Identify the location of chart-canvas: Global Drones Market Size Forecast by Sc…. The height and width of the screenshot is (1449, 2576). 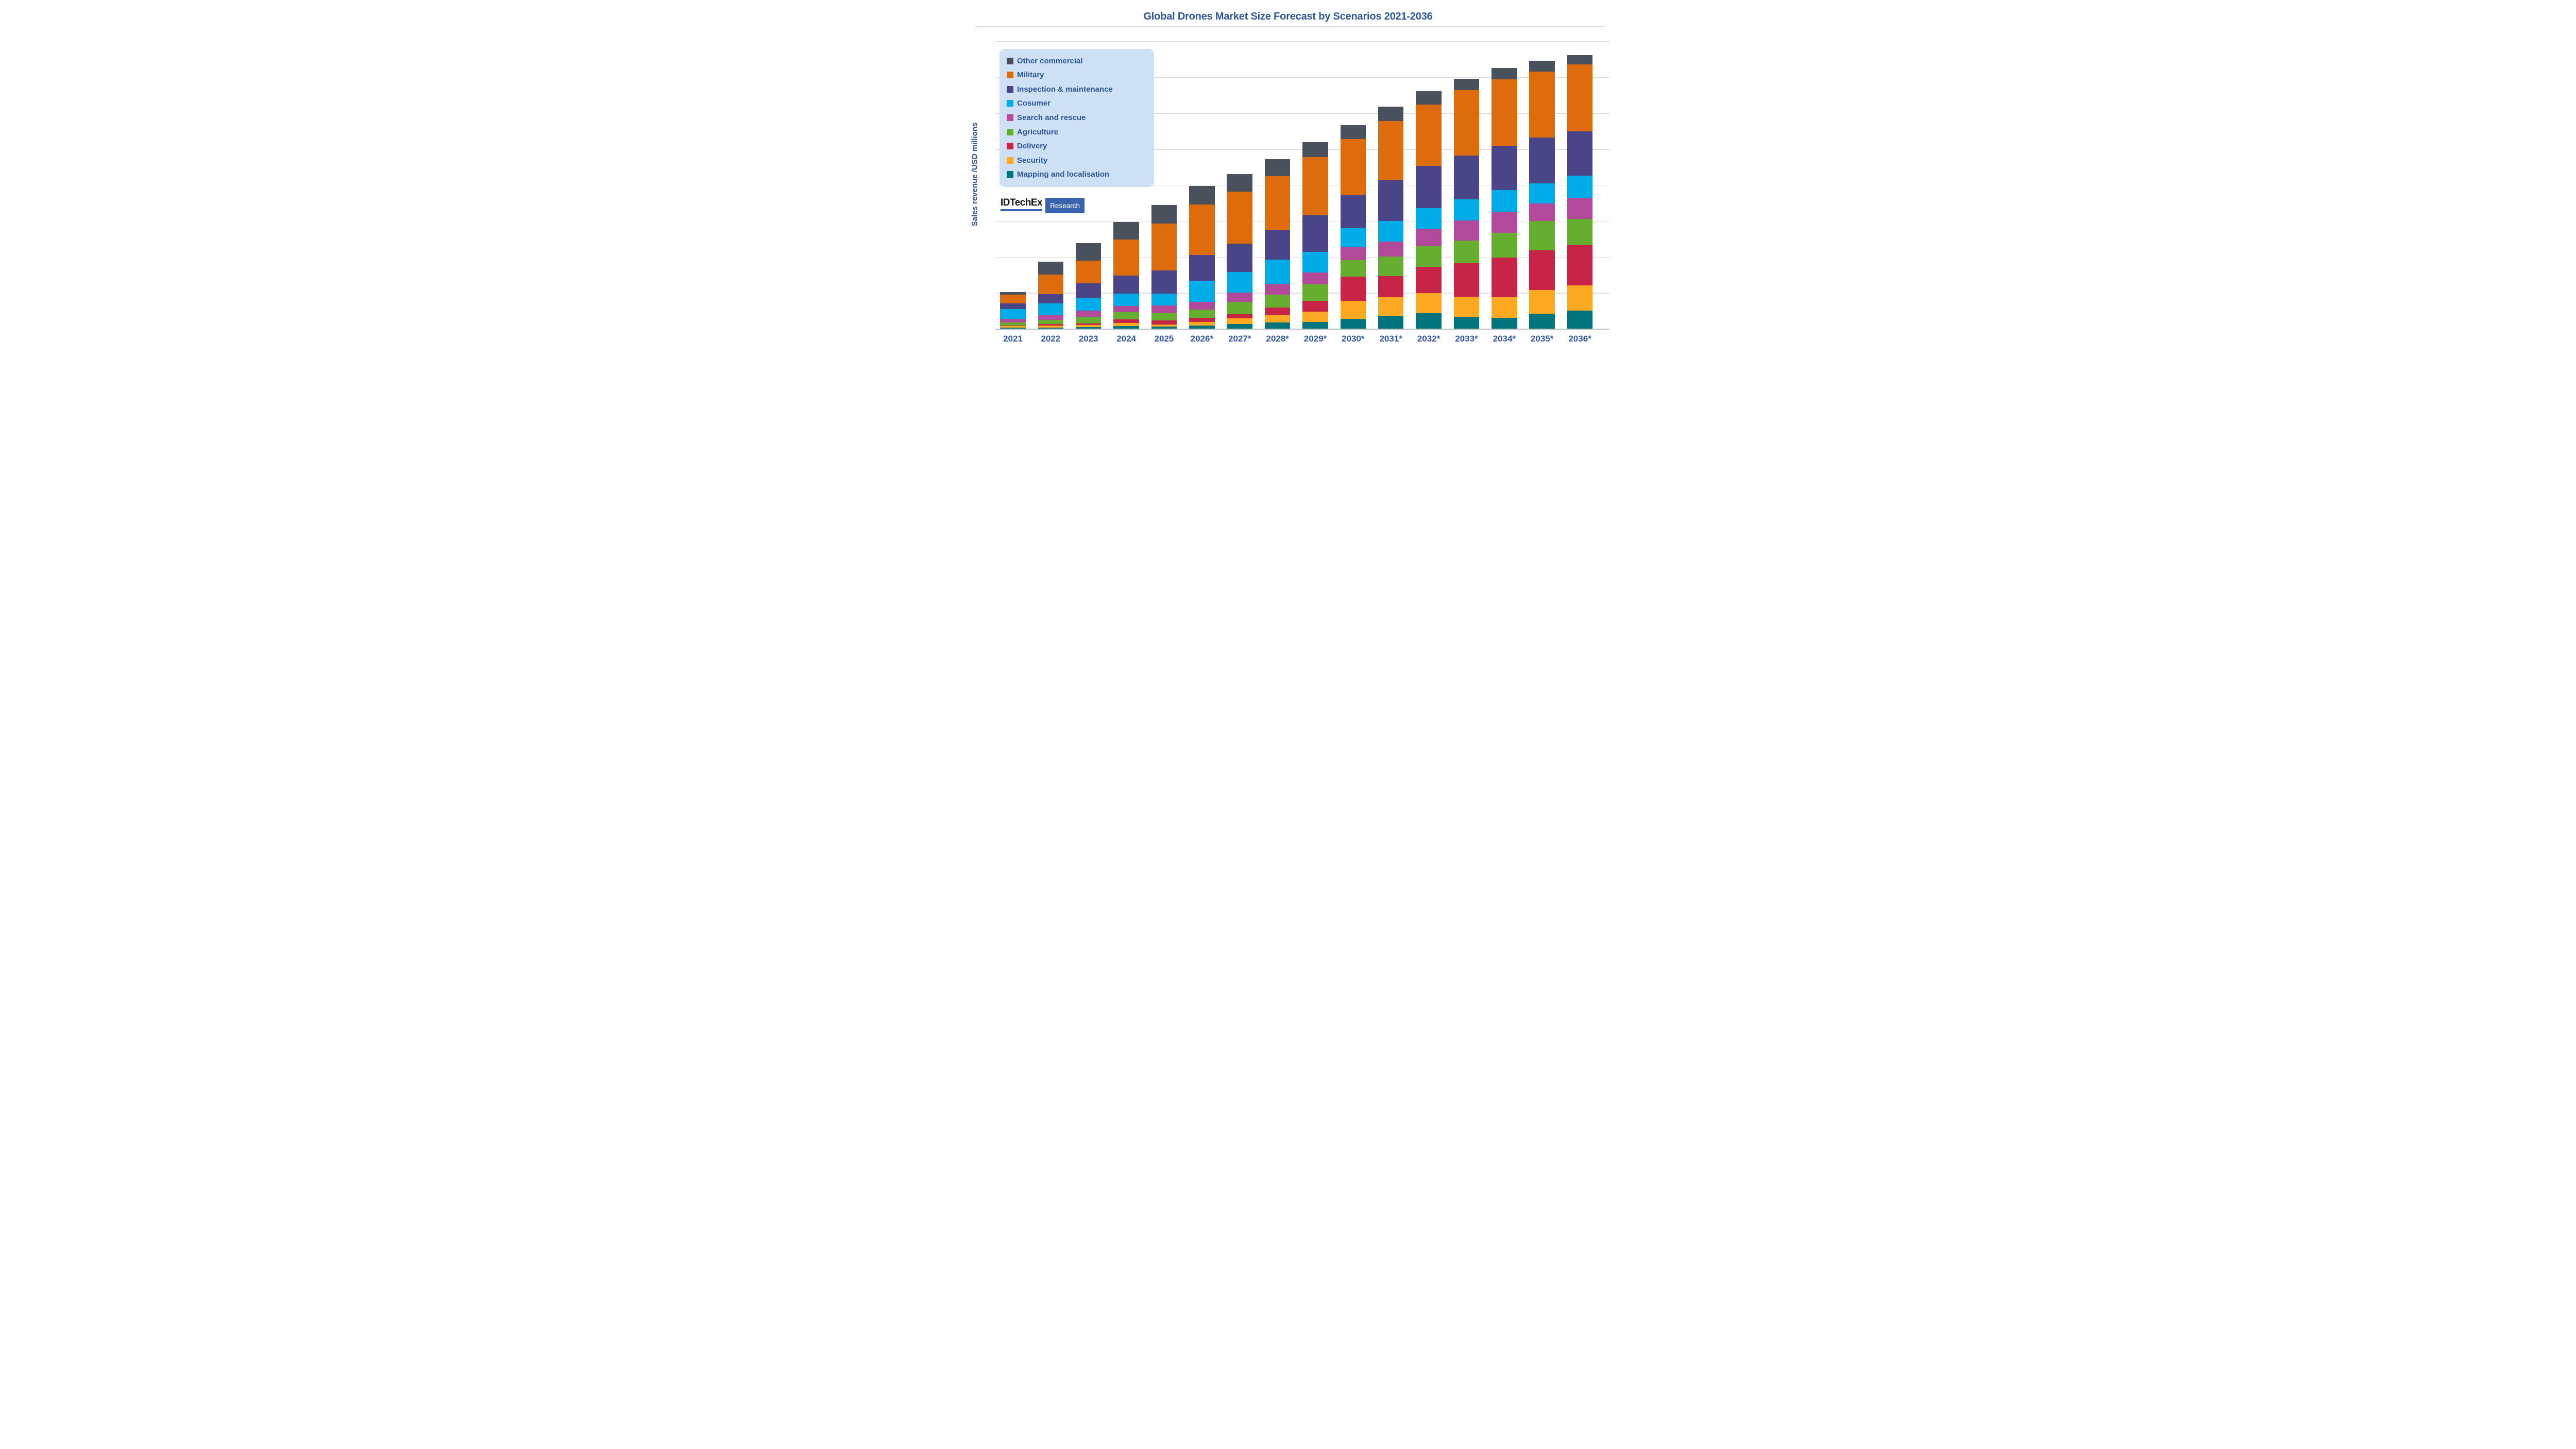
(1288, 181).